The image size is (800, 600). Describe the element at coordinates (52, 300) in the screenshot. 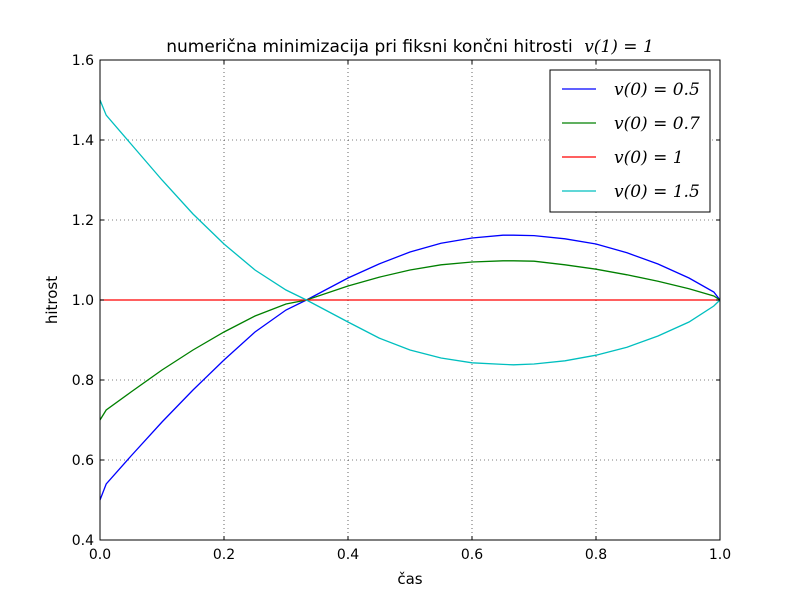

I see `y-axis-label: hitrost` at that location.